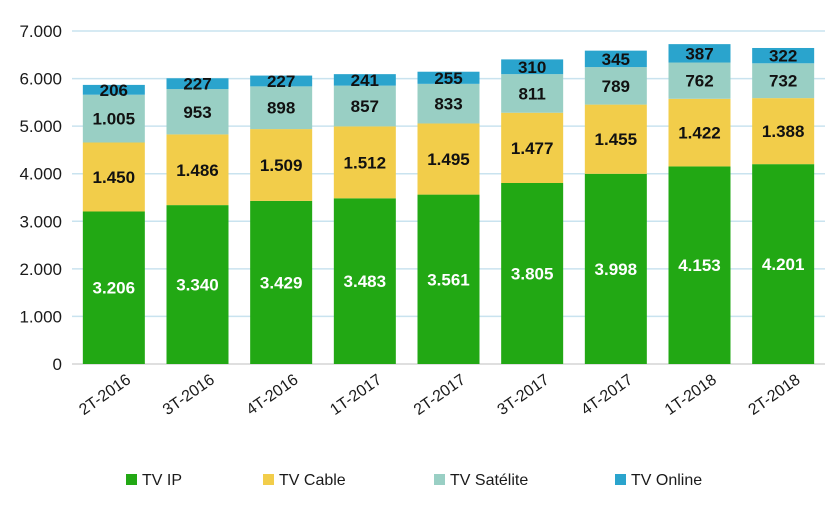 The height and width of the screenshot is (505, 835). I want to click on data-label: 3.340, so click(197, 285).